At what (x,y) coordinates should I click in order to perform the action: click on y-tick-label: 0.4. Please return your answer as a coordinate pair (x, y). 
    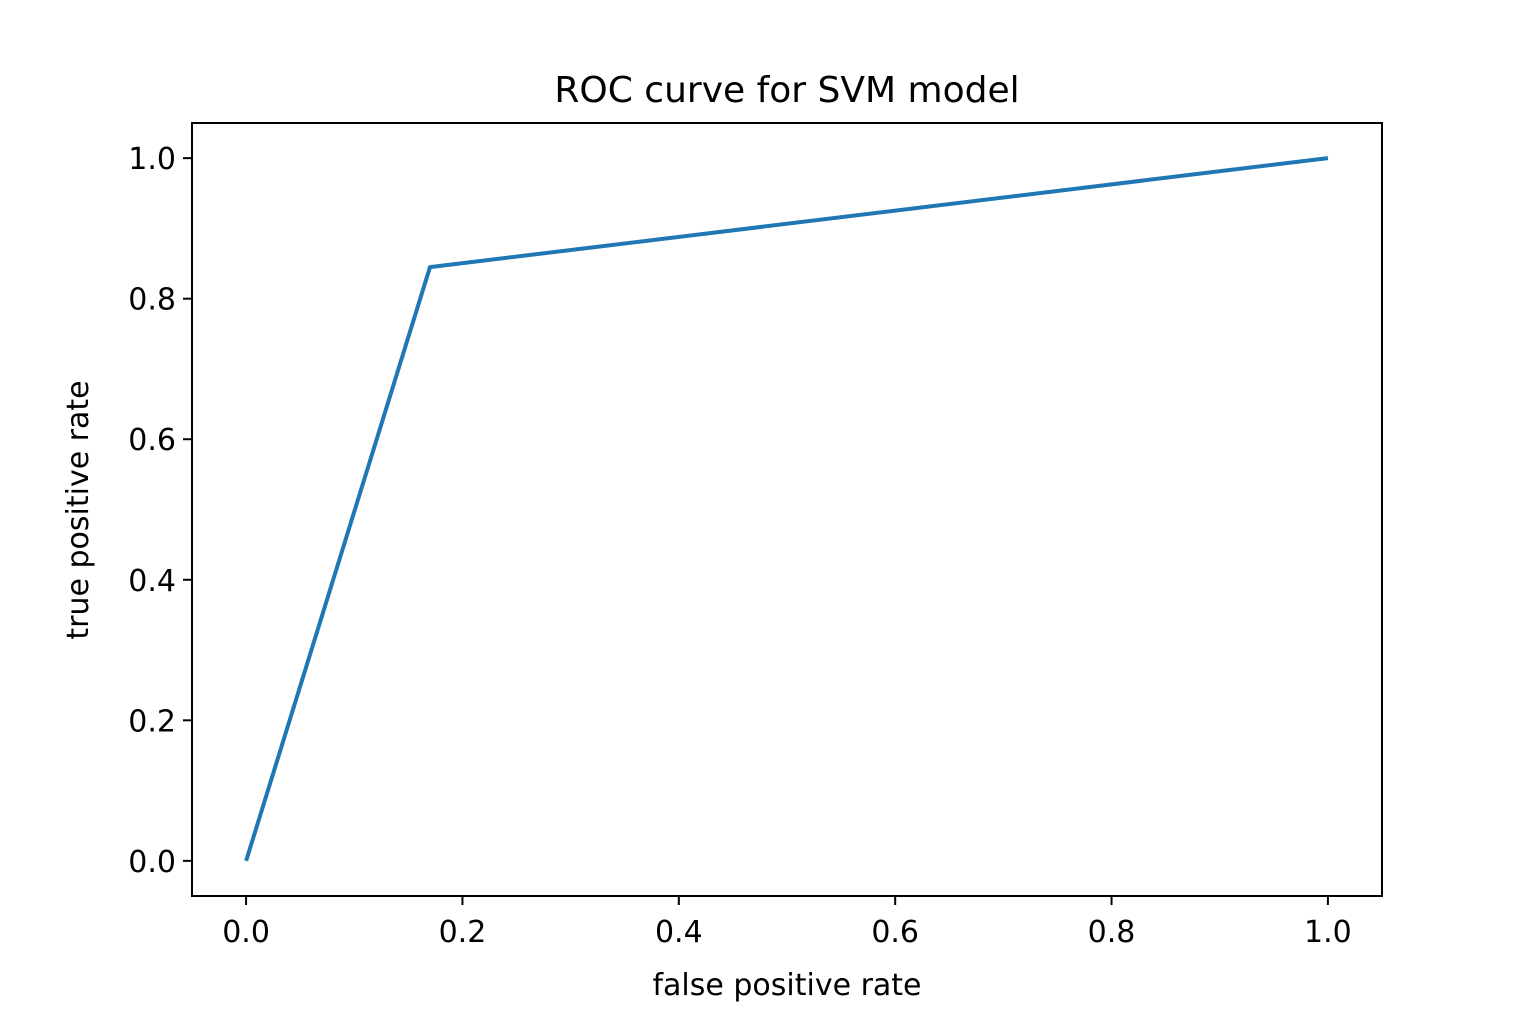
    Looking at the image, I should click on (152, 581).